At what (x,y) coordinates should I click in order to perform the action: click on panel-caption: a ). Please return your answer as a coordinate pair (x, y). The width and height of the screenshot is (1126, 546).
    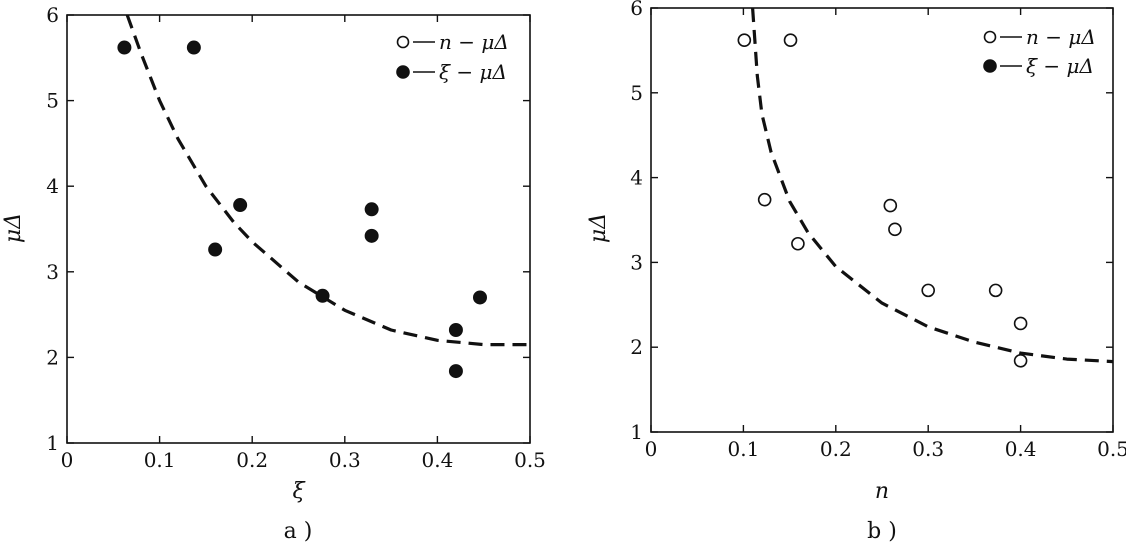
    Looking at the image, I should click on (298, 531).